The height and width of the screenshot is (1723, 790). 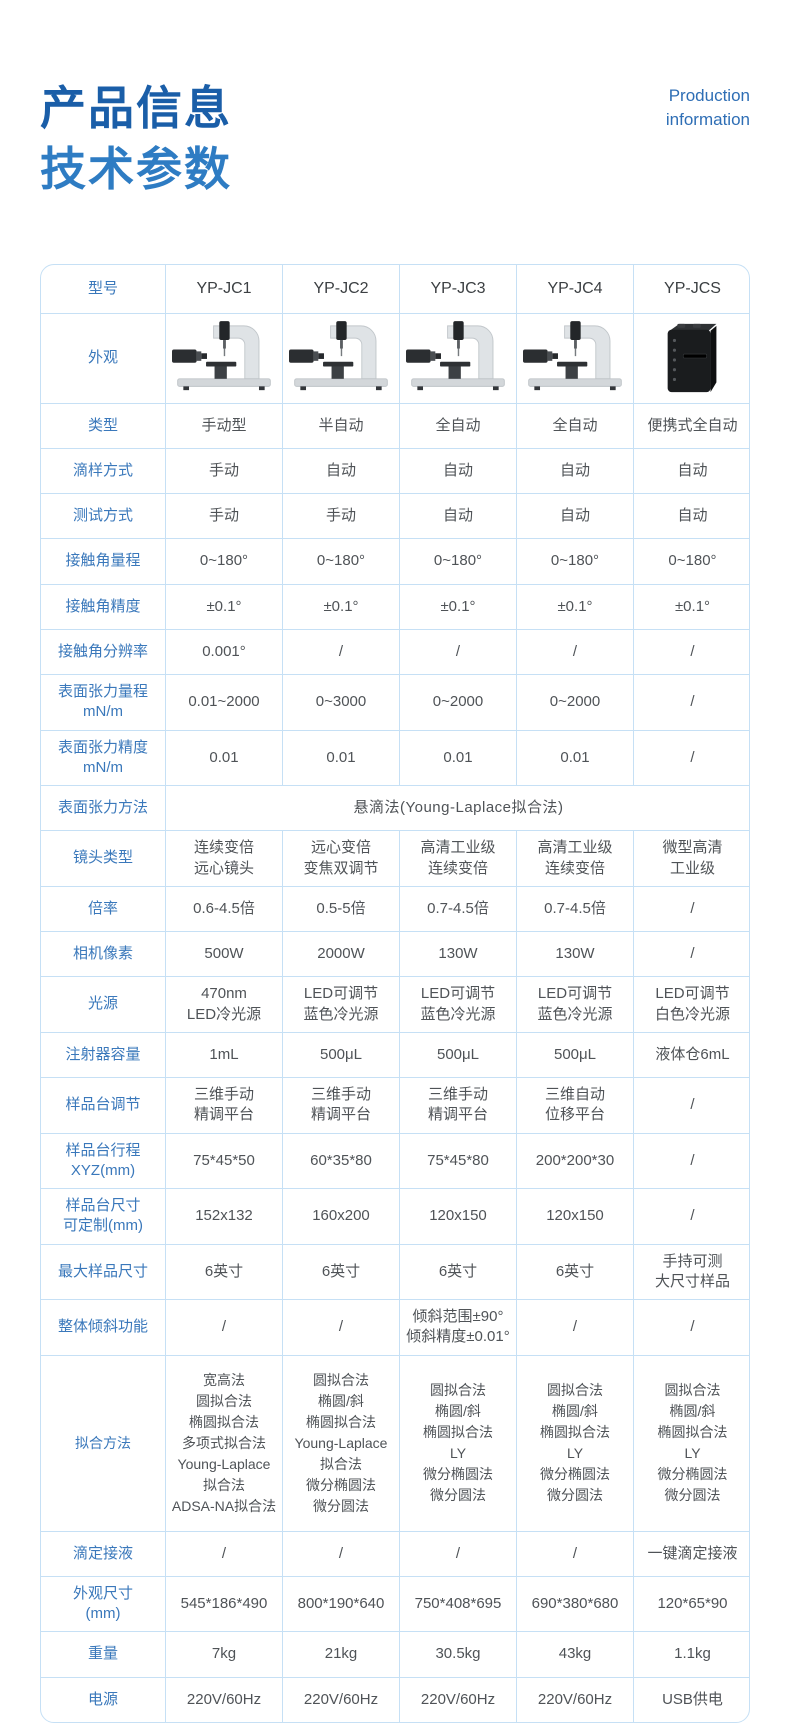 What do you see at coordinates (574, 1105) in the screenshot?
I see `row-value: 三维自动 位移平台` at bounding box center [574, 1105].